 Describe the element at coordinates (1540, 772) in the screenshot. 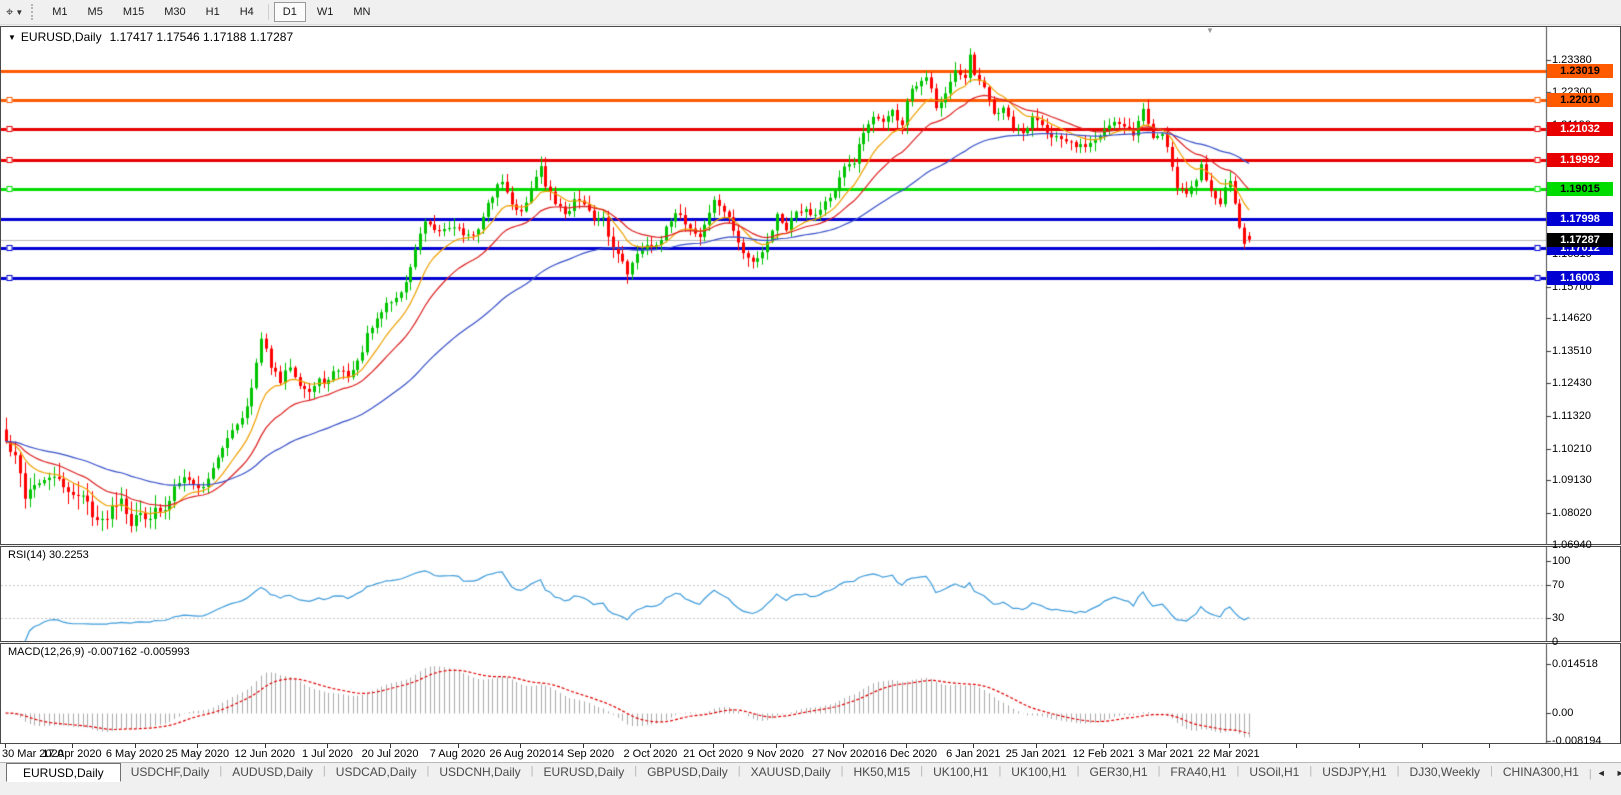

I see `tab-china300-h1: CHINA300,H1` at that location.